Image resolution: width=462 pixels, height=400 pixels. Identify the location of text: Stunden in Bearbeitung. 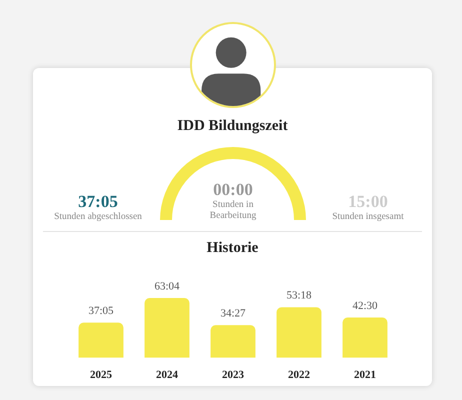
(233, 211).